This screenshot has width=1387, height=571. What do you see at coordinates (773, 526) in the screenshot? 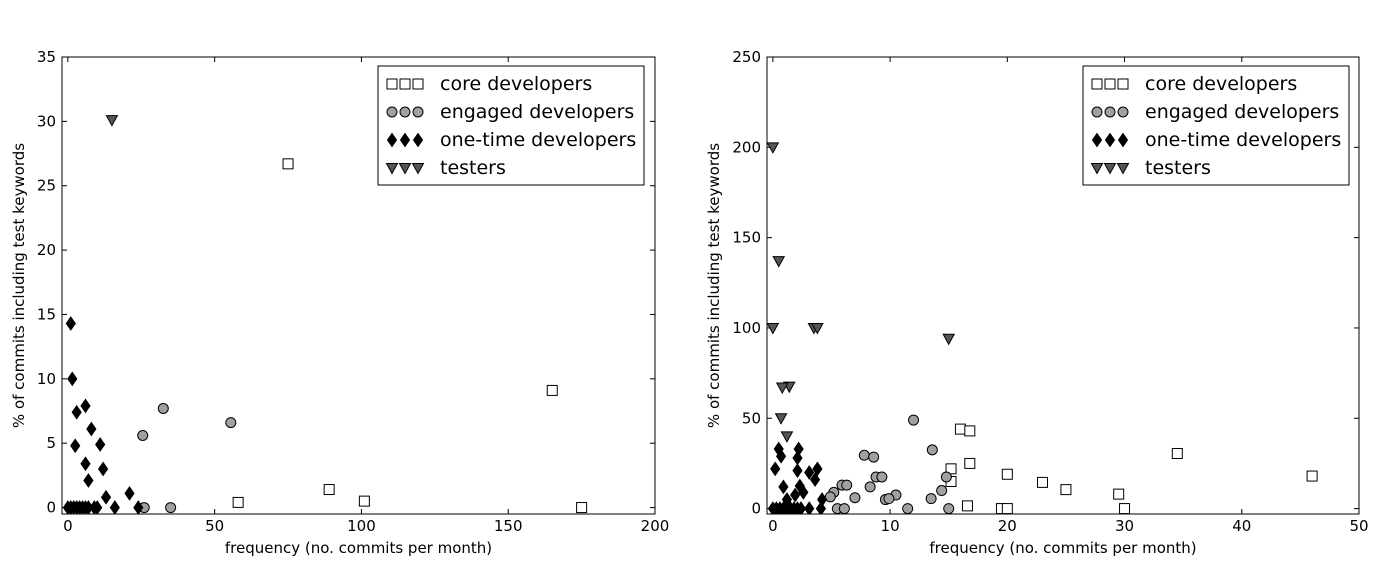
I see `x-tick-label: 0` at bounding box center [773, 526].